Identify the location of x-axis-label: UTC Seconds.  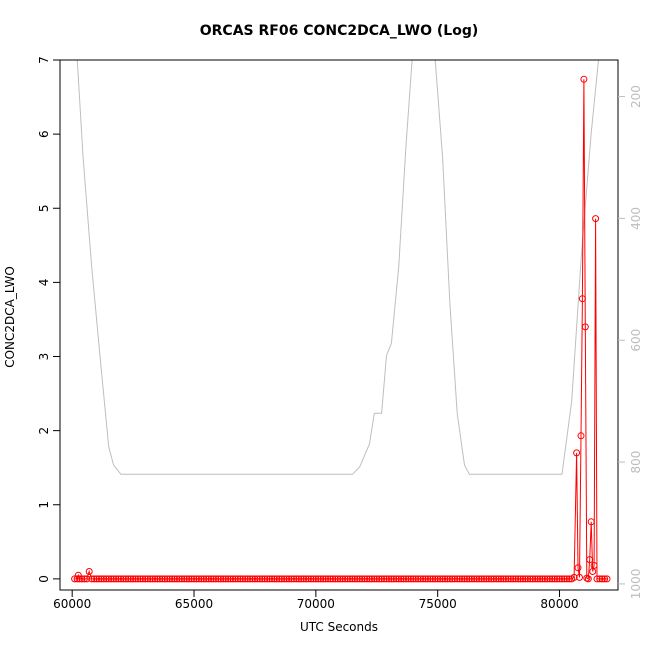
(339, 627).